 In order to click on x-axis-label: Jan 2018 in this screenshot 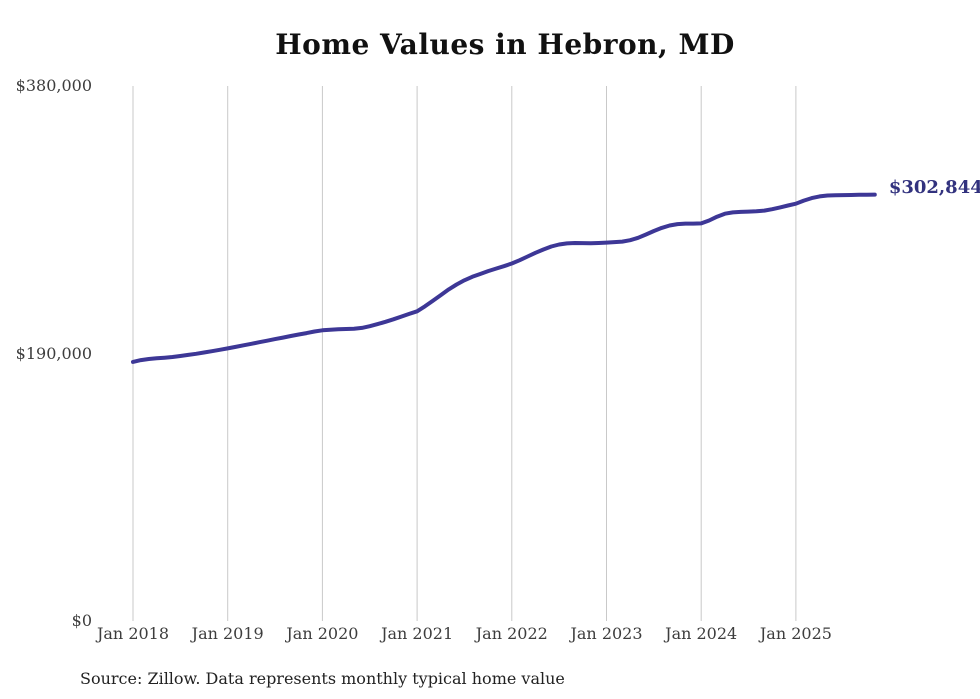, I will do `click(133, 633)`.